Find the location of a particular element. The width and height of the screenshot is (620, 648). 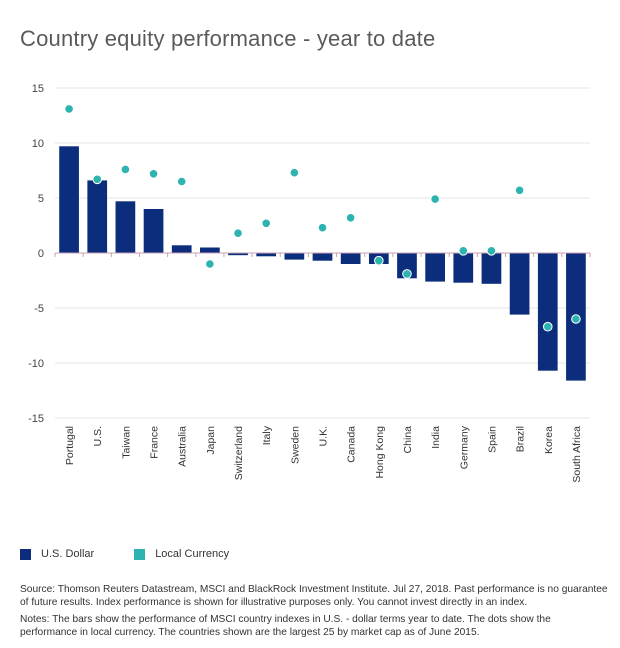

y-tick-label-3: 0 is located at coordinates (41, 254).